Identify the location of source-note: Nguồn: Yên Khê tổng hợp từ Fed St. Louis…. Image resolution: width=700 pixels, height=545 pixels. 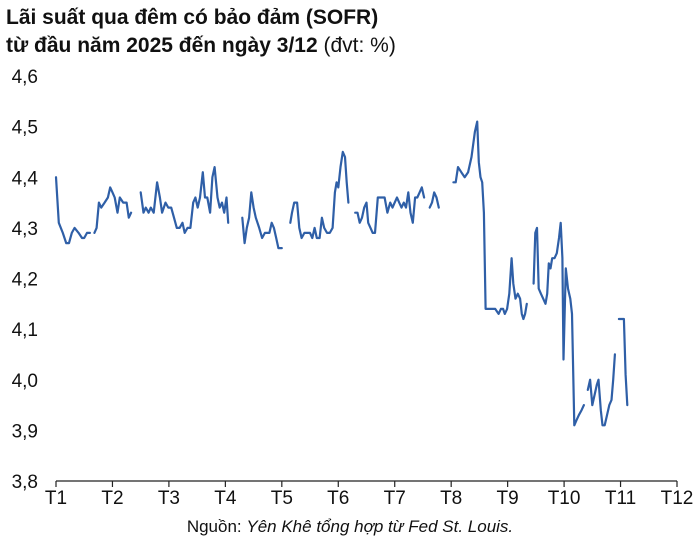
(350, 527).